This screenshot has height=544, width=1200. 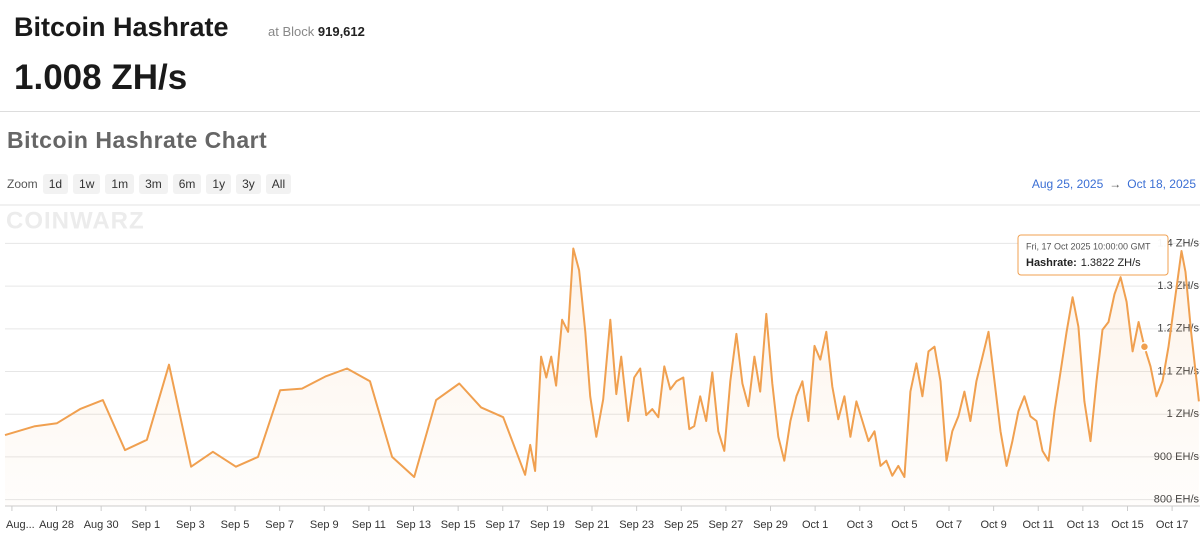 I want to click on watermark: COINWARZ, so click(x=75, y=220).